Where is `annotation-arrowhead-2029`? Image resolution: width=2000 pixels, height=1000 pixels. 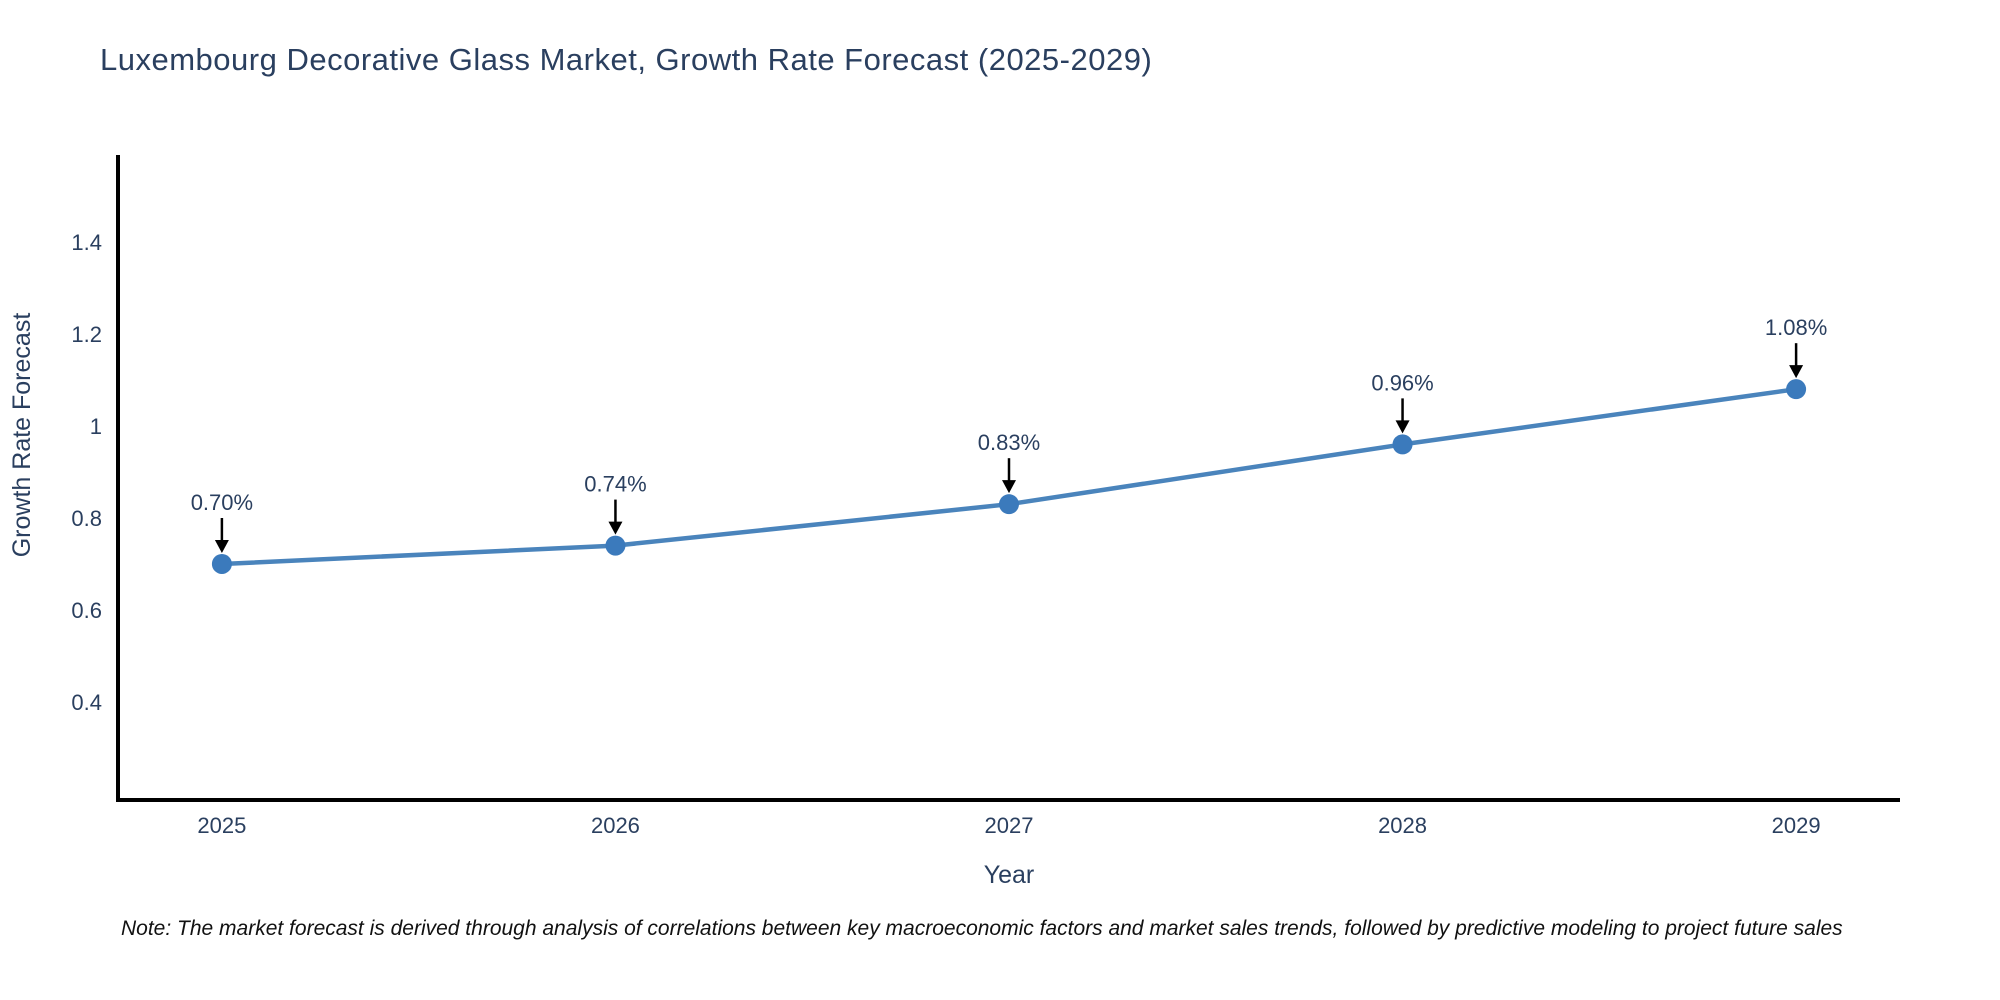 annotation-arrowhead-2029 is located at coordinates (1796, 372).